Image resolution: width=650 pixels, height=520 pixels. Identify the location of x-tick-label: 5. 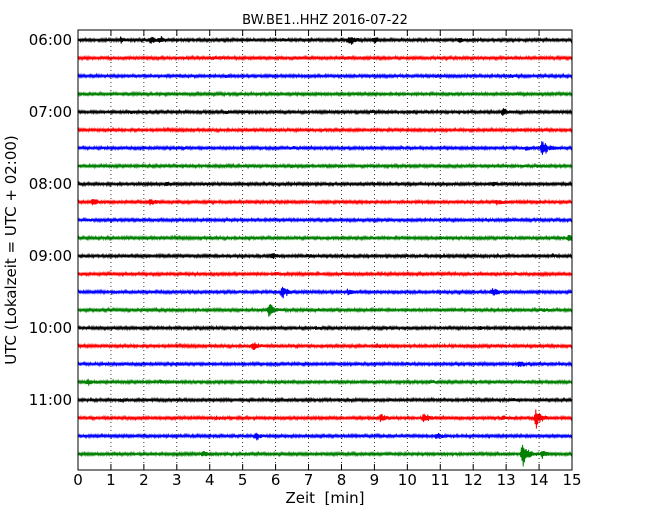
(243, 480).